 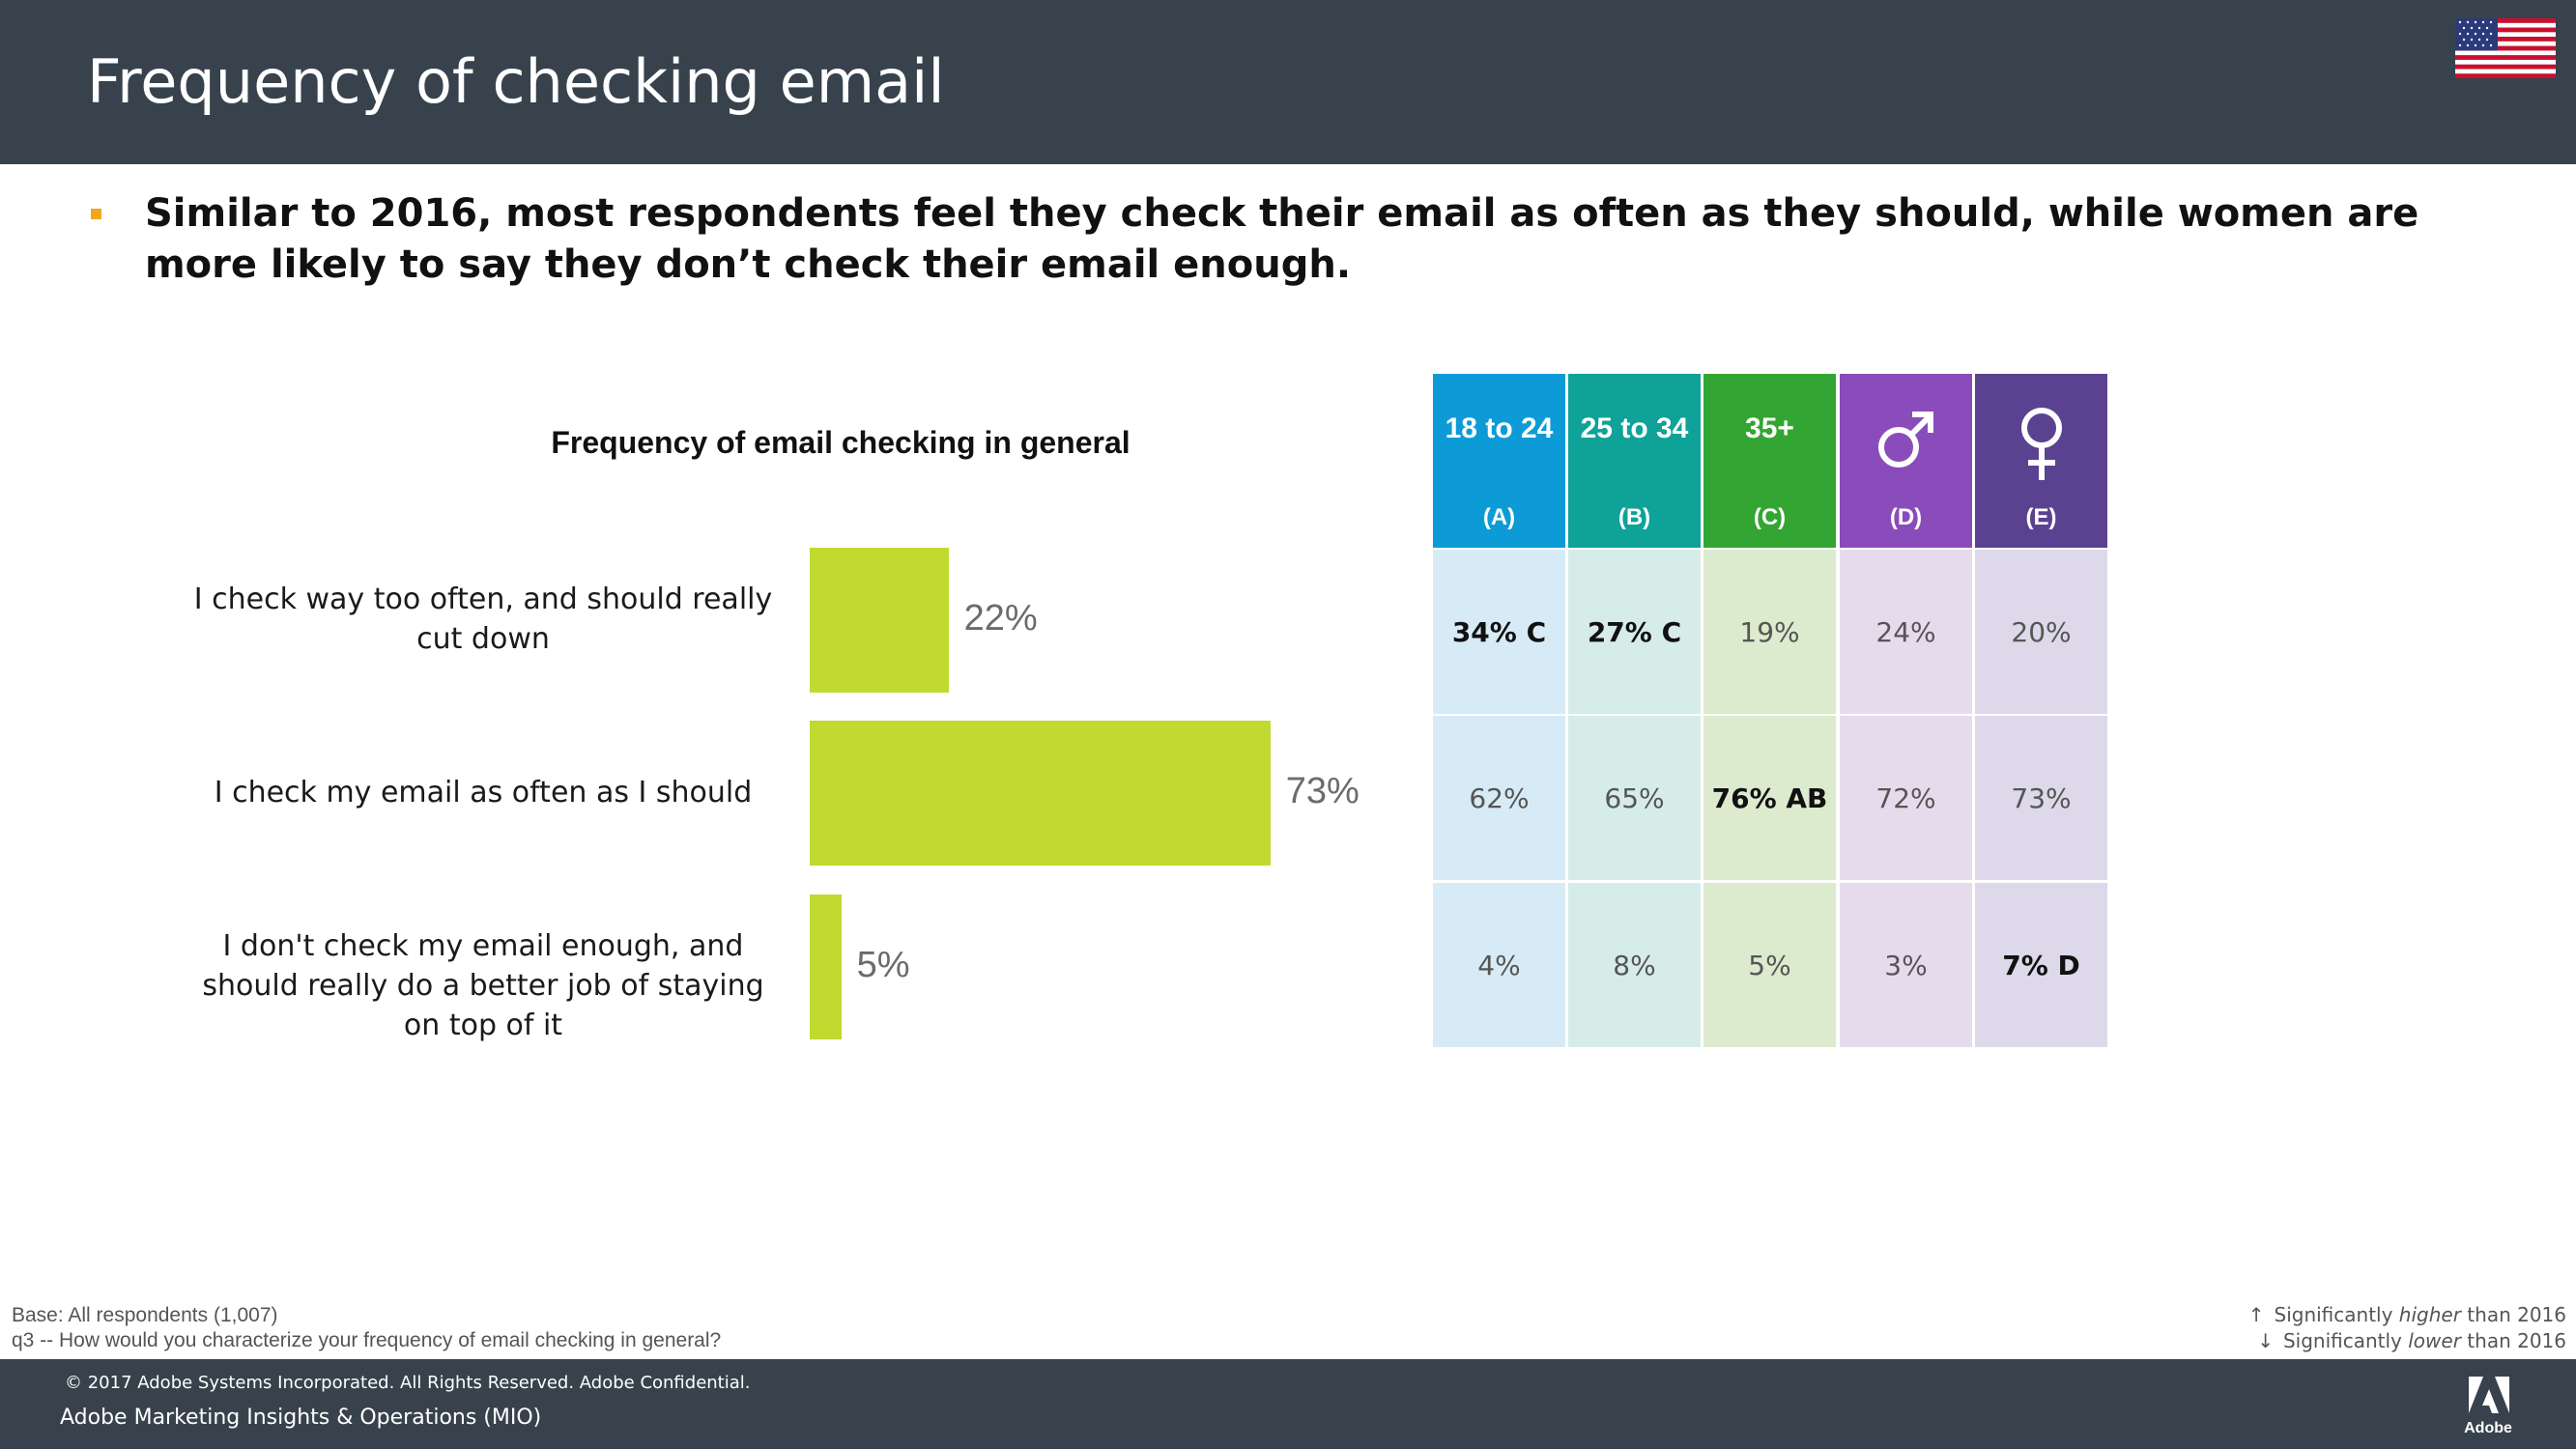 I want to click on adobe-logo-icon, so click(x=2489, y=1395).